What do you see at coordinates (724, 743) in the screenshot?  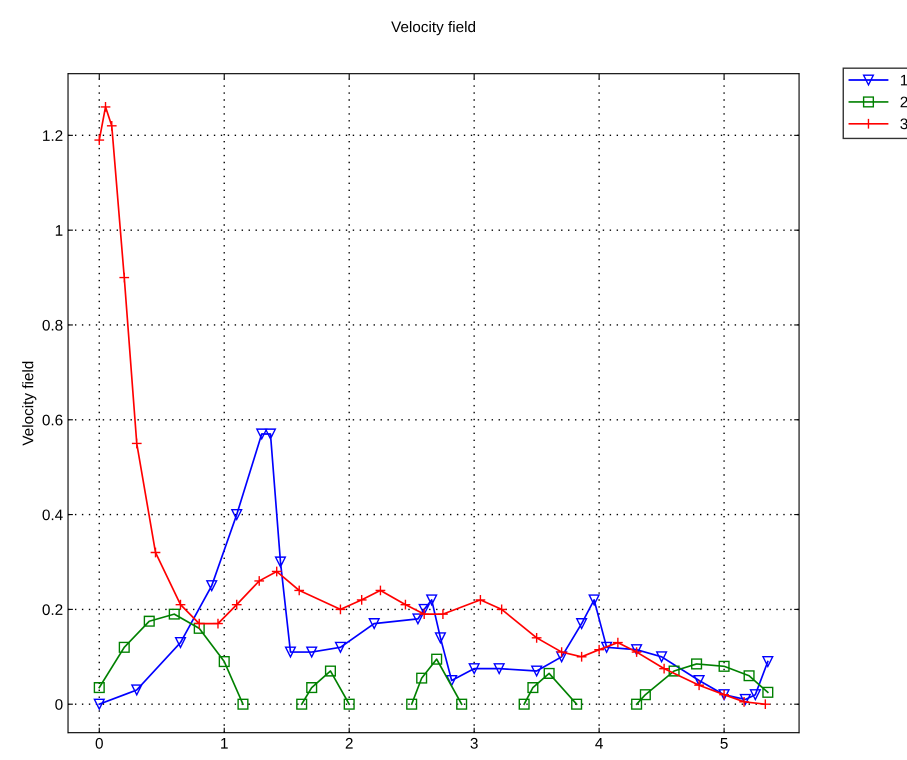 I see `x-tick-label: 5` at bounding box center [724, 743].